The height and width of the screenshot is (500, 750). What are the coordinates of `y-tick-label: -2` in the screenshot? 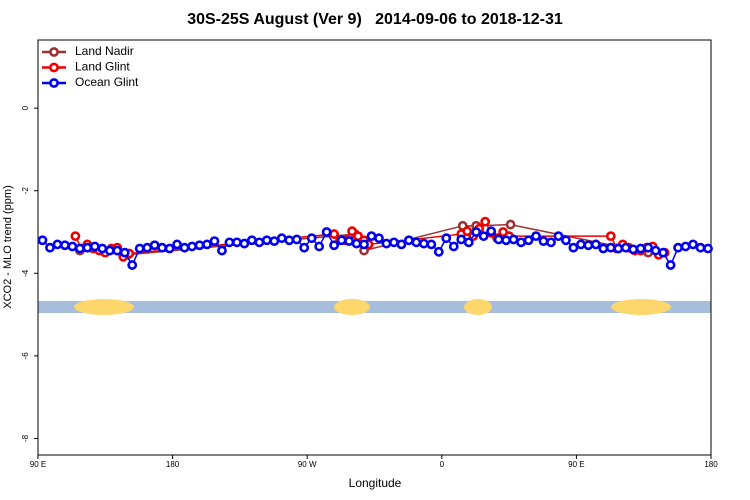 It's located at (25, 191).